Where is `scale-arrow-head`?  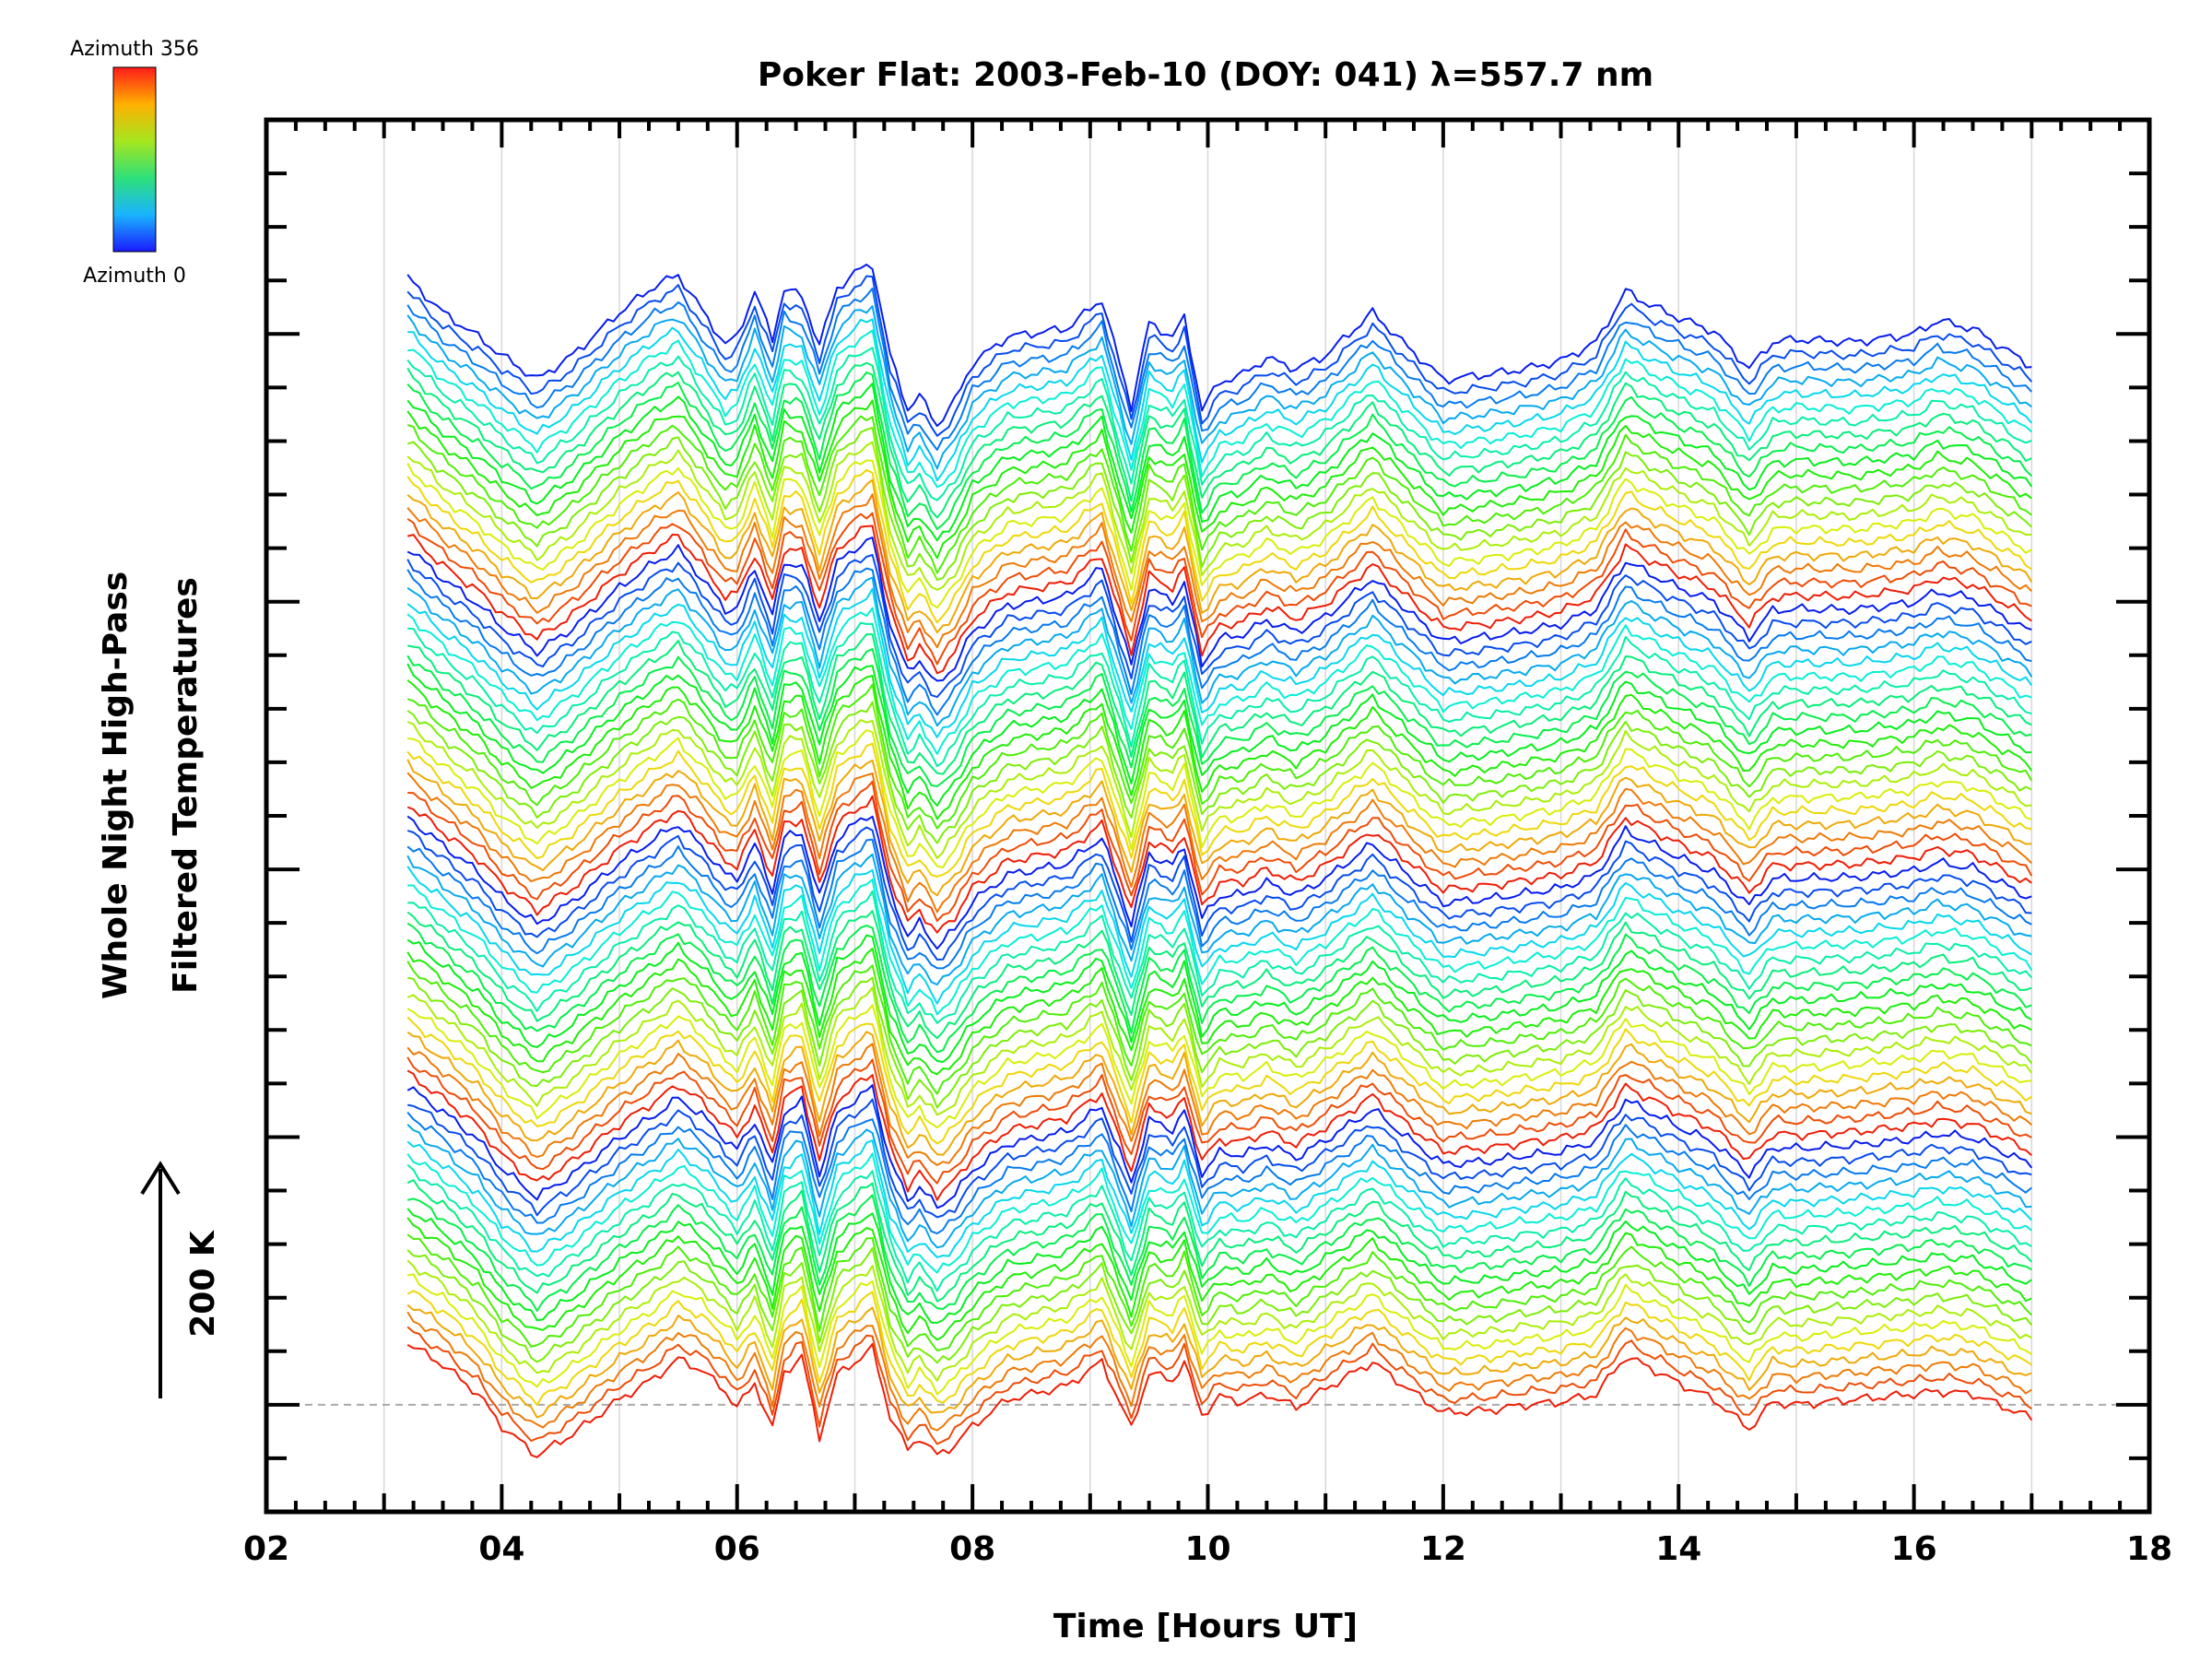
scale-arrow-head is located at coordinates (160, 1178).